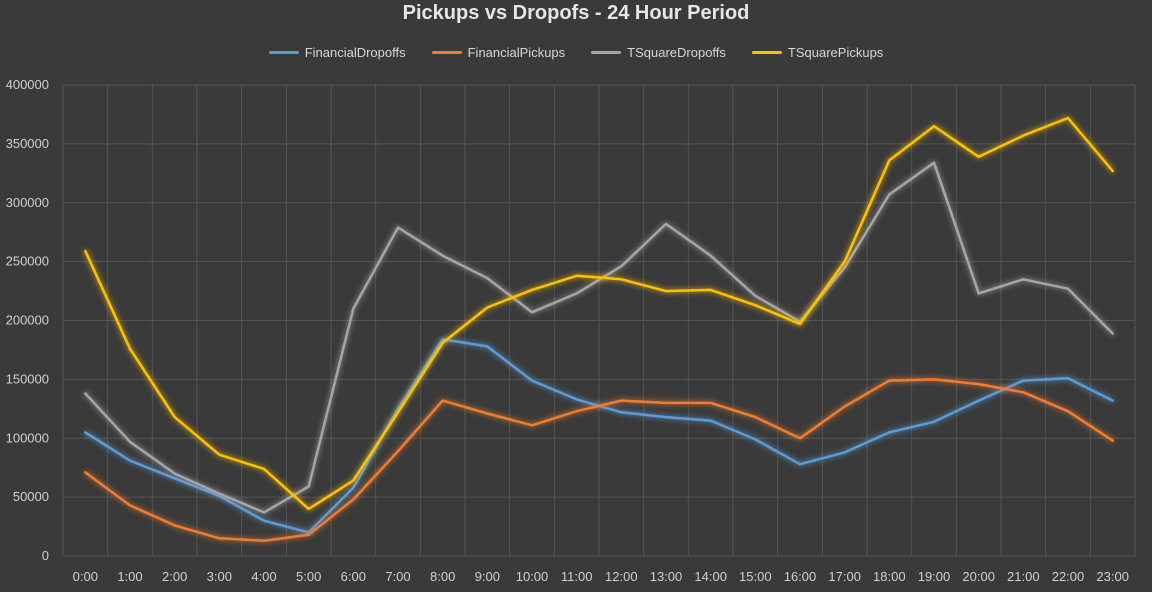  Describe the element at coordinates (45, 555) in the screenshot. I see `y-tick-label: 0` at that location.